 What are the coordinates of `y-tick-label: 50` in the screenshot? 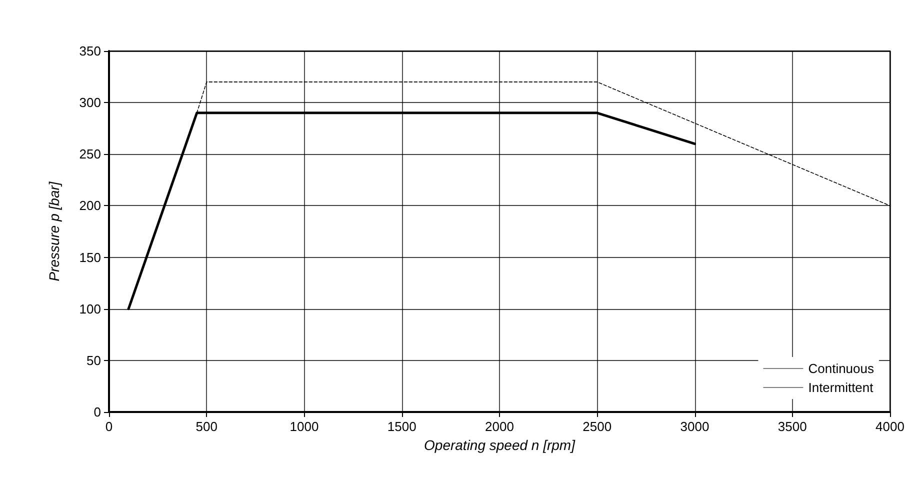 It's located at (93, 360).